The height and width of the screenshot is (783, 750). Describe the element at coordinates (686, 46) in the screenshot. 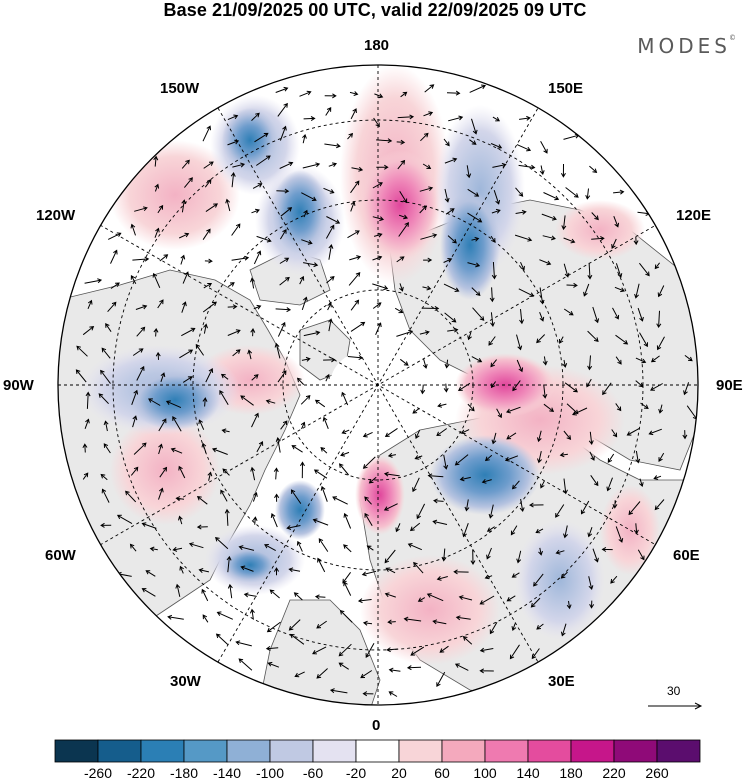

I see `brand-logo: MODES©` at that location.